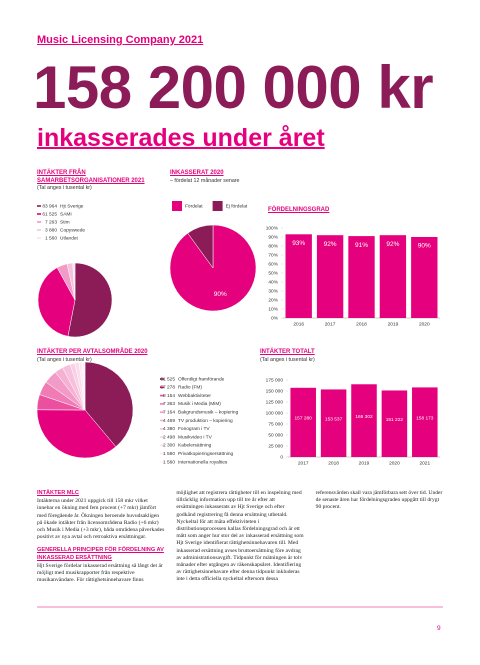 Image resolution: width=480 pixels, height=665 pixels. Describe the element at coordinates (58, 493) in the screenshot. I see `section-heading: INTÄKTER MLC` at that location.